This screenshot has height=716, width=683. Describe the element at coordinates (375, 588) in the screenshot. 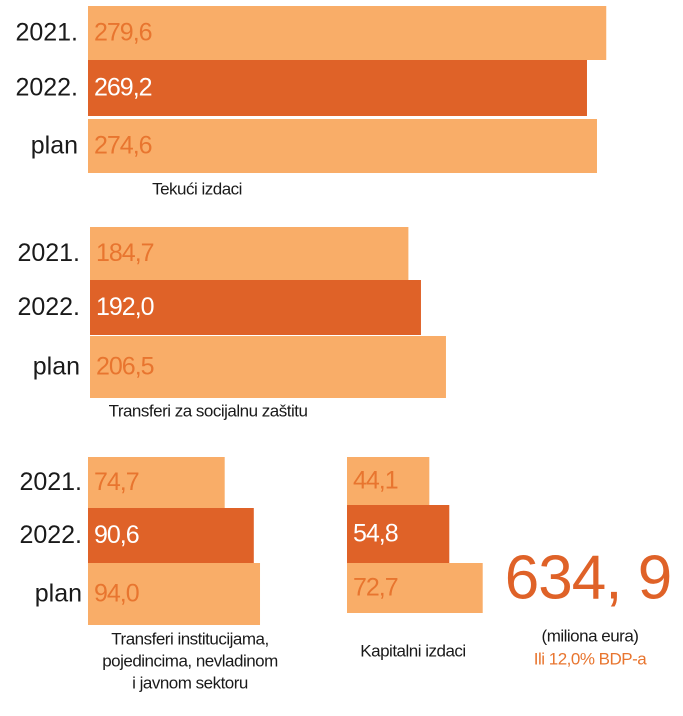

I see `value-label: 72,7` at that location.